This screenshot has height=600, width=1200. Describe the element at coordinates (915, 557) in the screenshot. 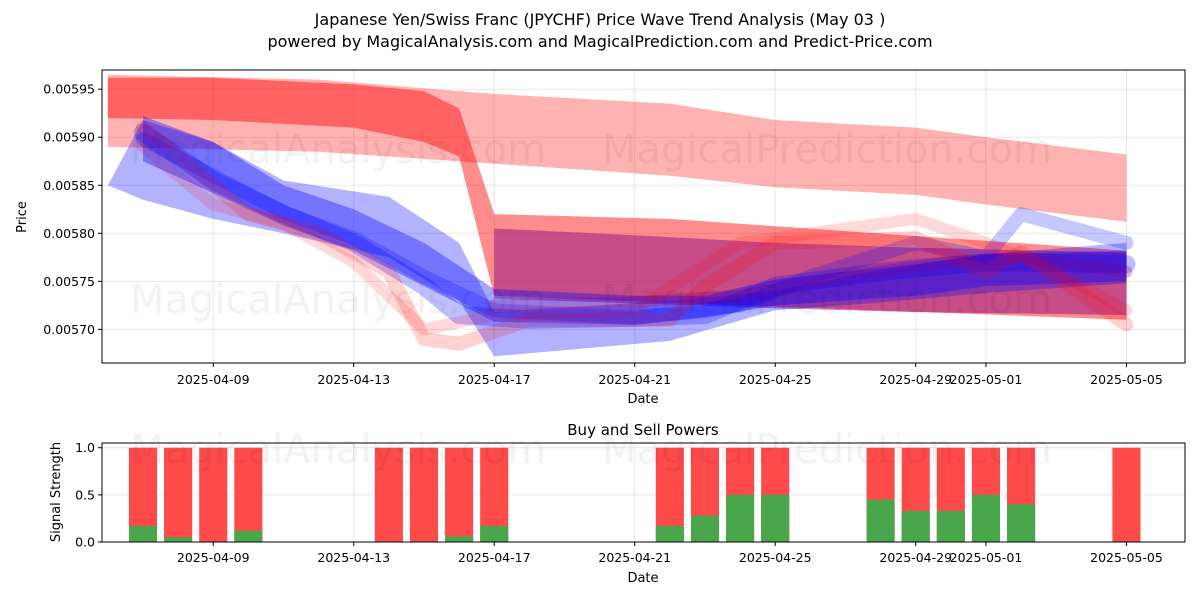

I see `signal-xtick-label: 2025-04-29` at that location.